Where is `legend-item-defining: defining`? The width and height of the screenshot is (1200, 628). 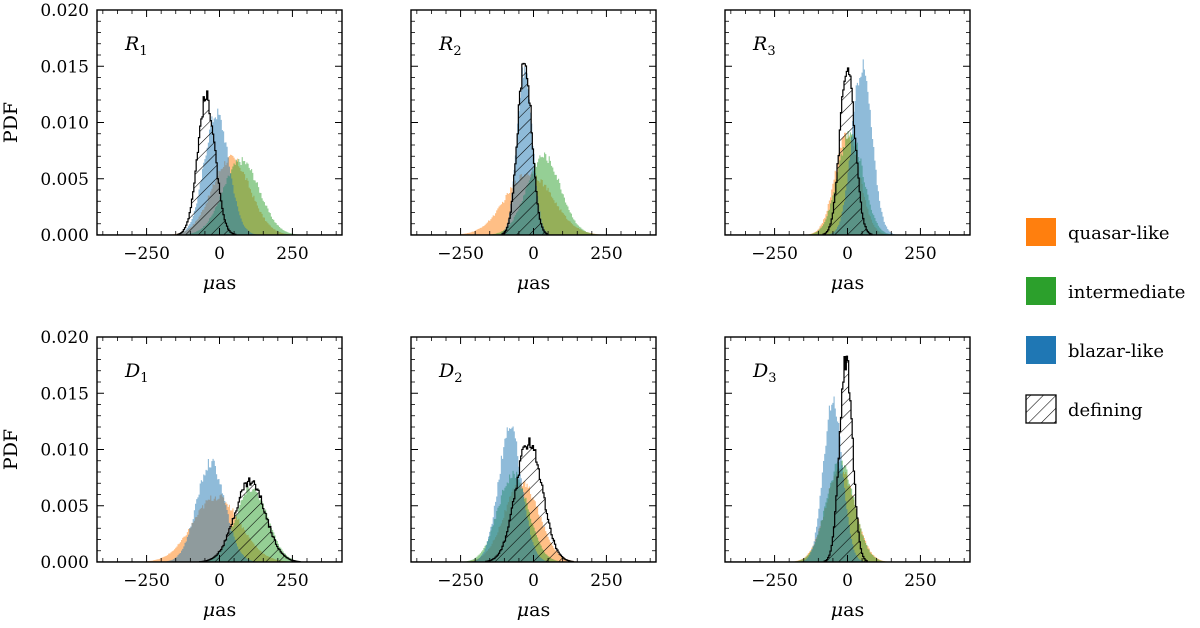 legend-item-defining: defining is located at coordinates (1084, 409).